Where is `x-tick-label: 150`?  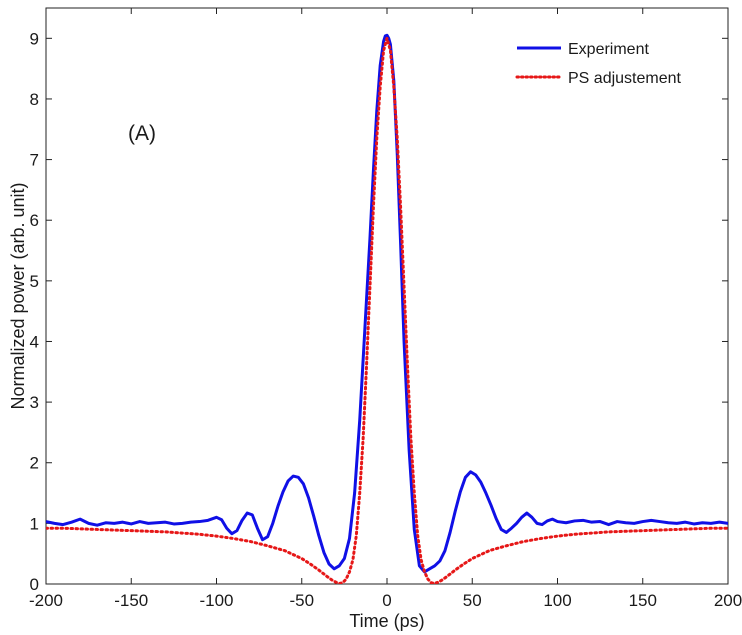
x-tick-label: 150 is located at coordinates (643, 600).